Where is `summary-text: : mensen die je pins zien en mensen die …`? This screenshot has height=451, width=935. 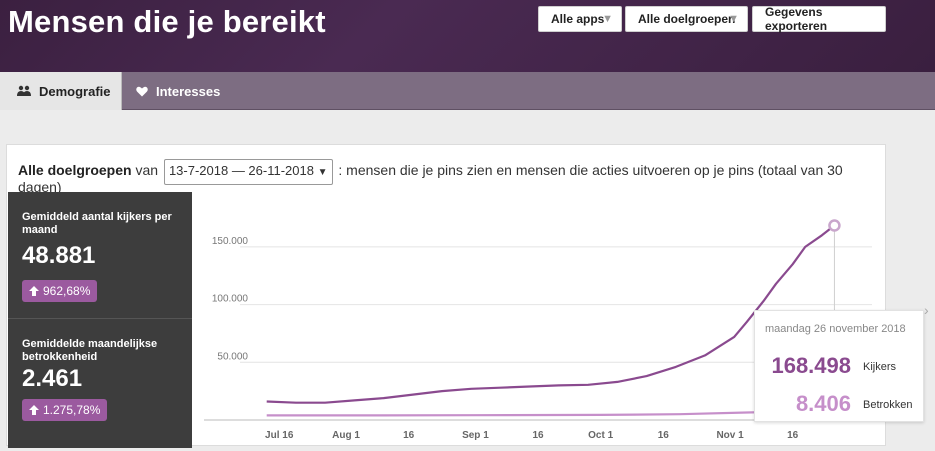
summary-text: : mensen die je pins zien en mensen die … is located at coordinates (590, 170).